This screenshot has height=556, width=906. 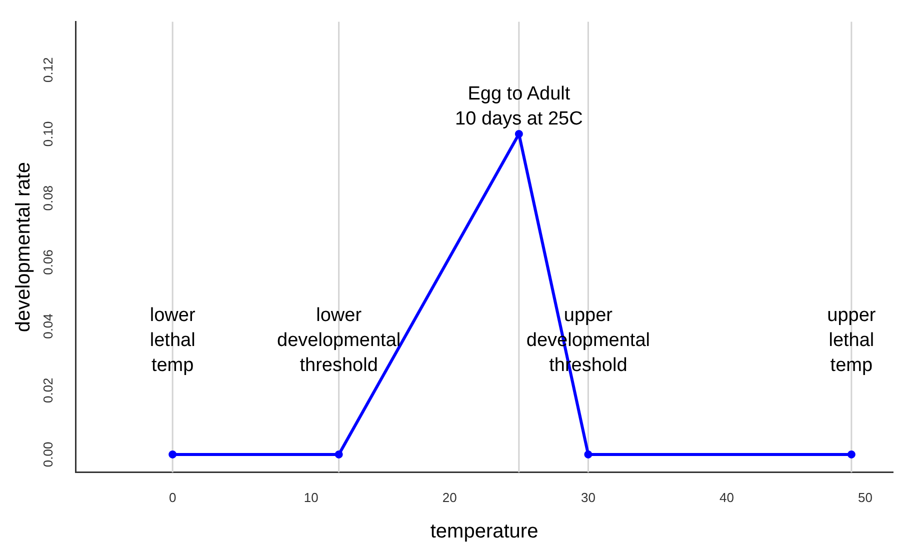 I want to click on x-tick-label: 10, so click(x=311, y=497).